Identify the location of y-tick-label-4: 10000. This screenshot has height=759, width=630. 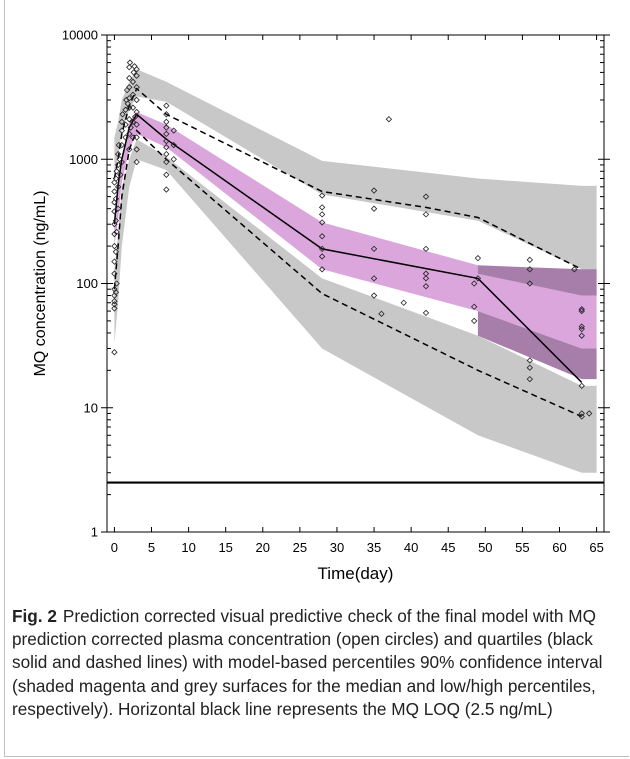
(80, 35).